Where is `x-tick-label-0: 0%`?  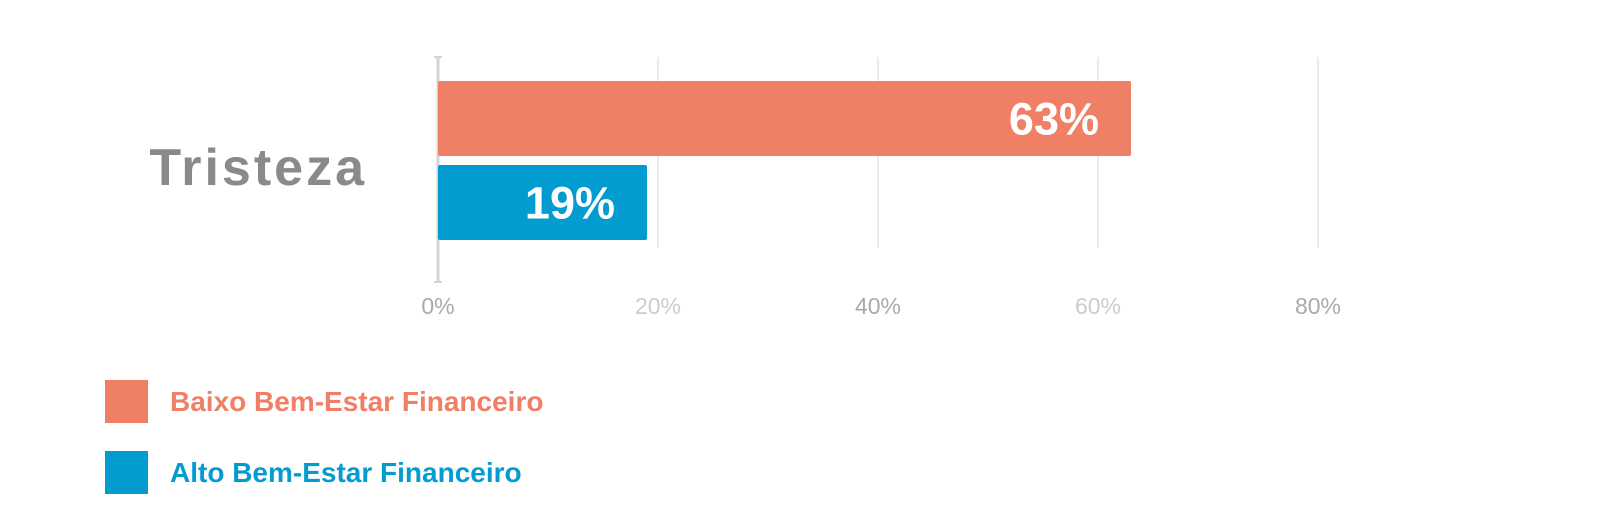
x-tick-label-0: 0% is located at coordinates (437, 306).